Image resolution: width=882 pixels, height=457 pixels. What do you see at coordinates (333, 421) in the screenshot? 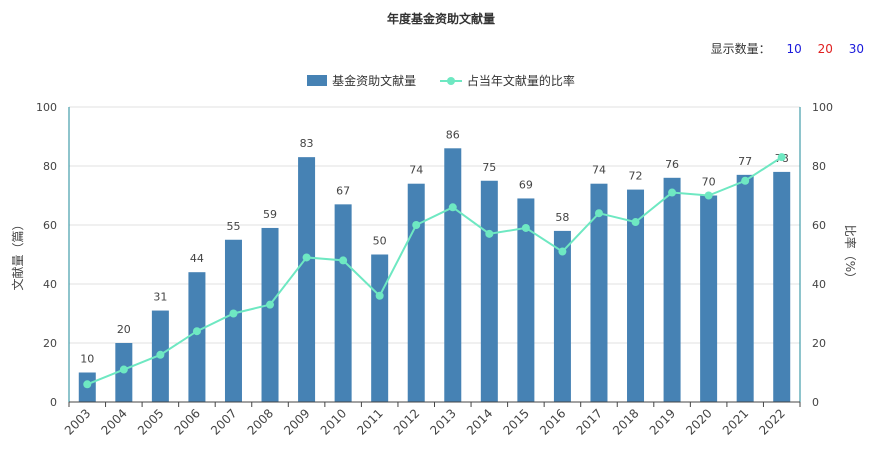
I see `x-tick-label: 2010` at bounding box center [333, 421].